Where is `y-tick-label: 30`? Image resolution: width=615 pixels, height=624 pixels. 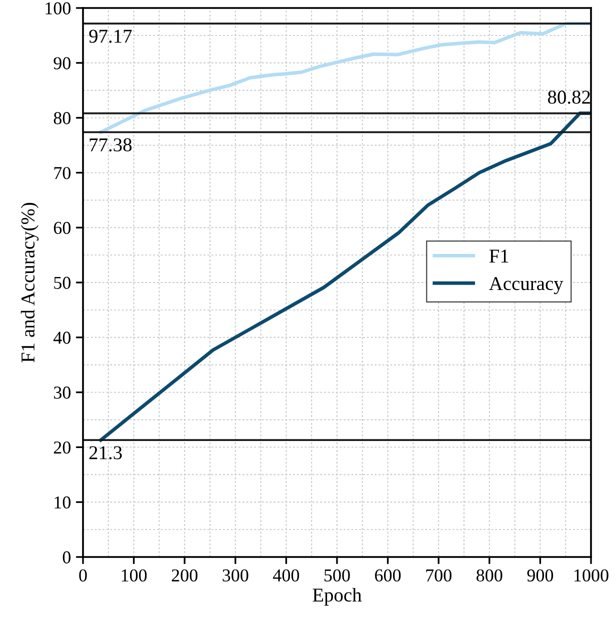 y-tick-label: 30 is located at coordinates (62, 392).